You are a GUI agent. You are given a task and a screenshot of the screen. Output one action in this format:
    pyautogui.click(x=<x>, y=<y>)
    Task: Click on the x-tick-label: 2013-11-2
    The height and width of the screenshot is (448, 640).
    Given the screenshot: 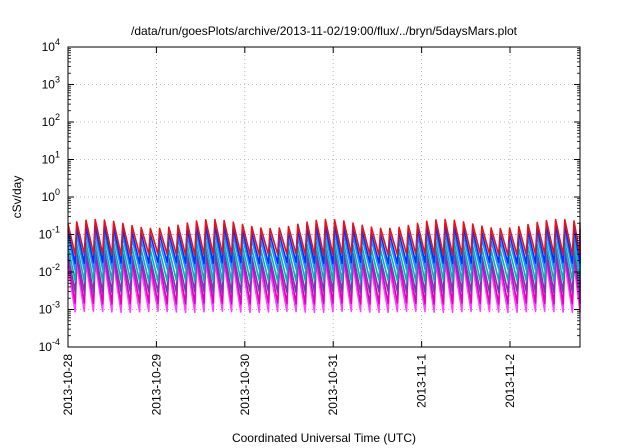 What is the action you would take?
    pyautogui.click(x=510, y=381)
    